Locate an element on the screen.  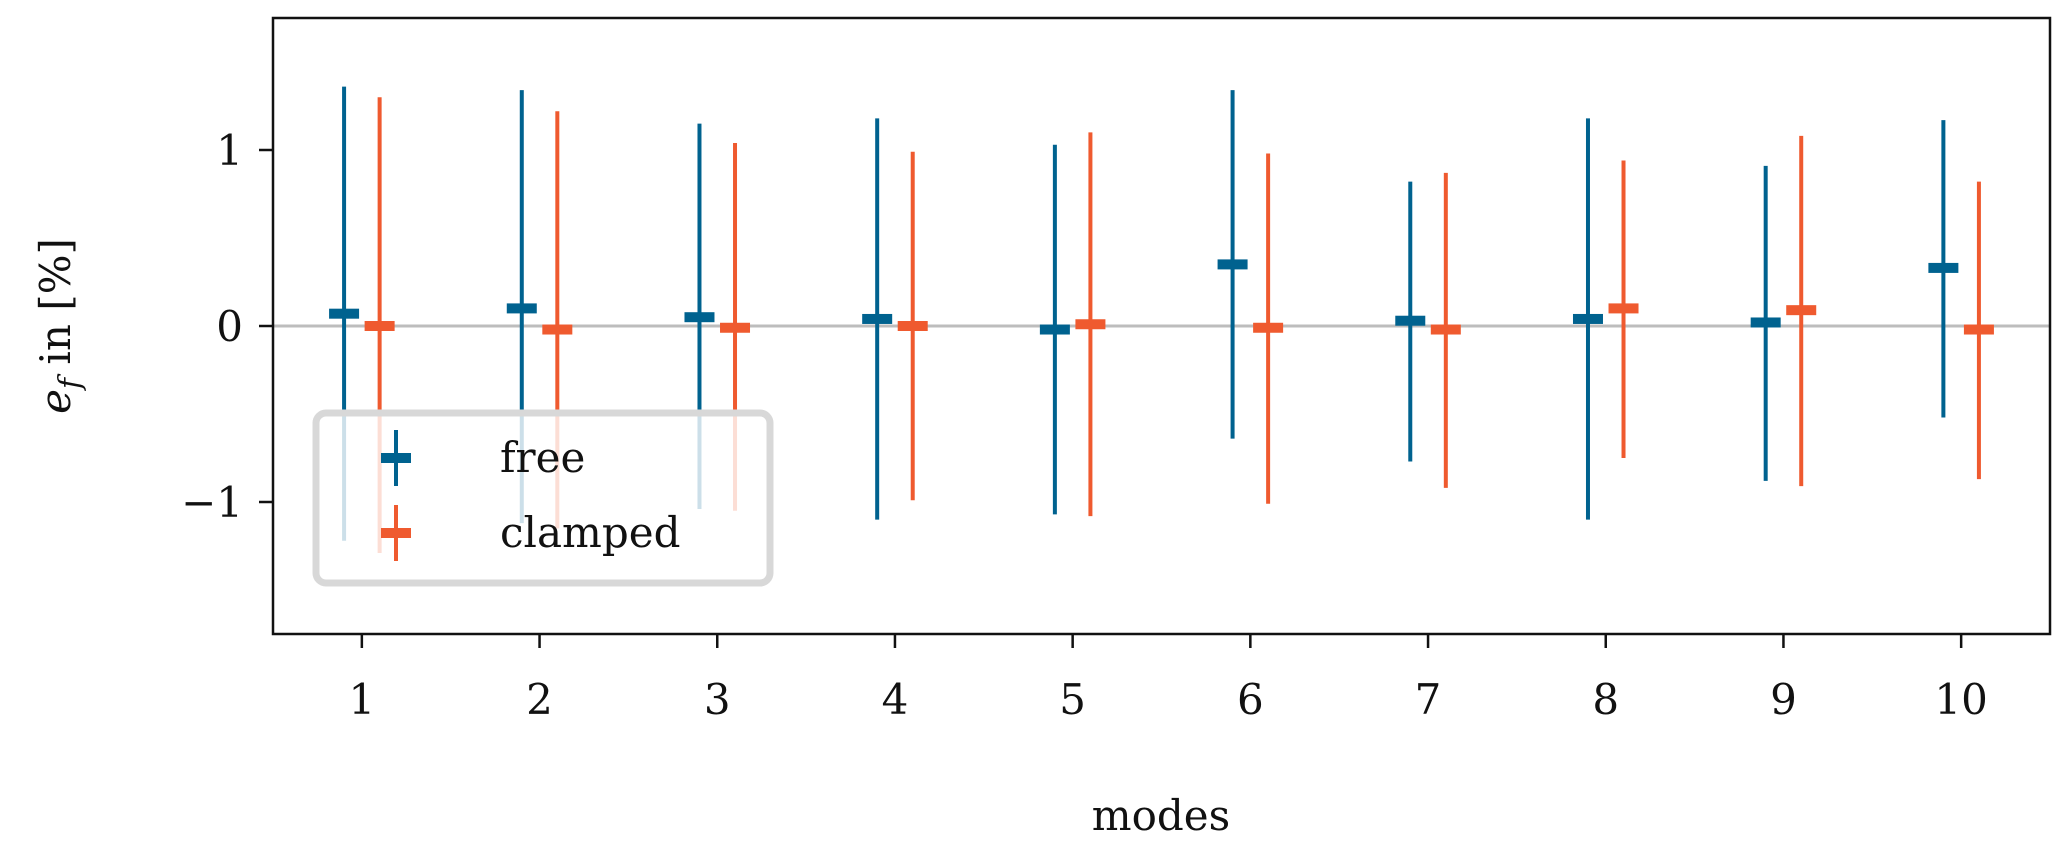
x-axis: 1 2 3 4 5 6 7 8 9 10 is located at coordinates (1168, 679).